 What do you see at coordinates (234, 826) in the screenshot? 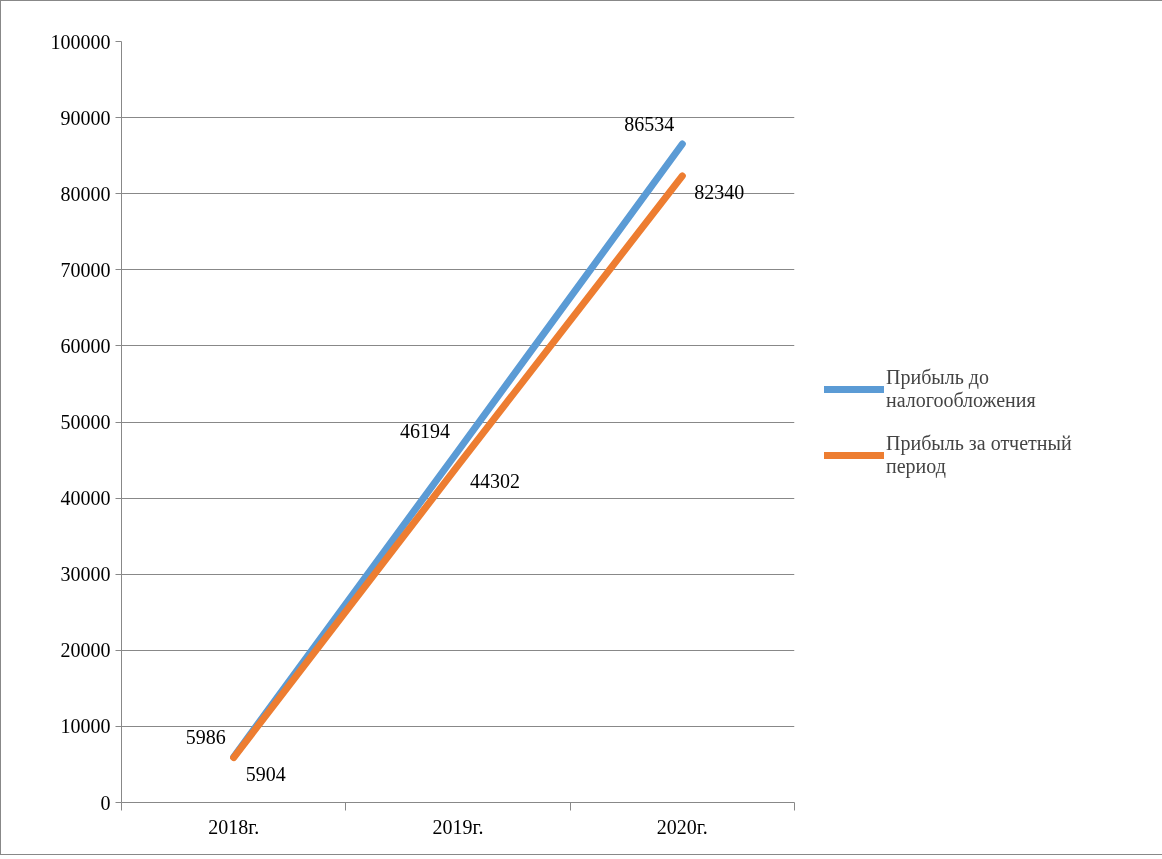
I see `x-tick-label: 2018г.` at bounding box center [234, 826].